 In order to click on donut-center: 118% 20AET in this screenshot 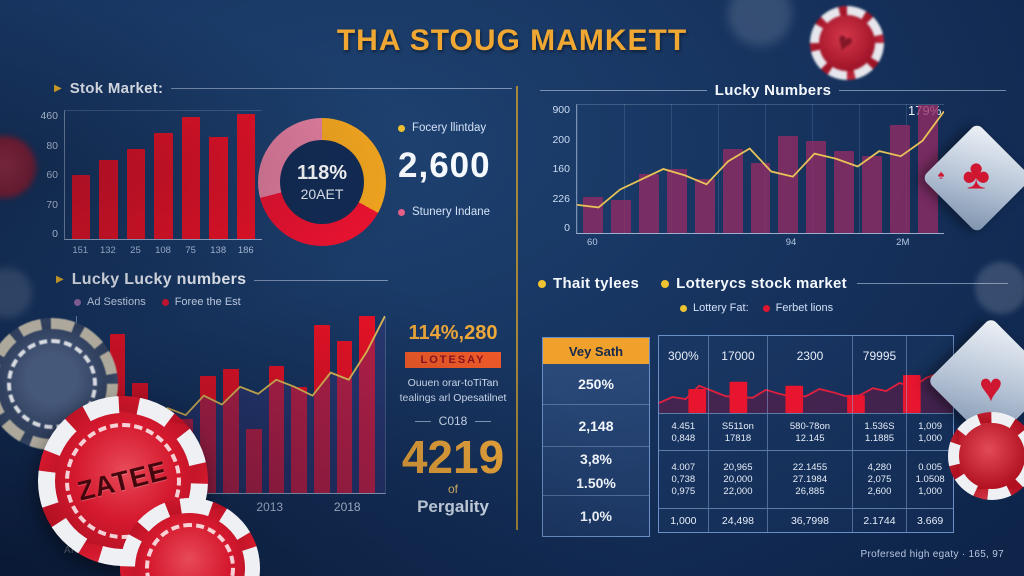, I will do `click(322, 182)`.